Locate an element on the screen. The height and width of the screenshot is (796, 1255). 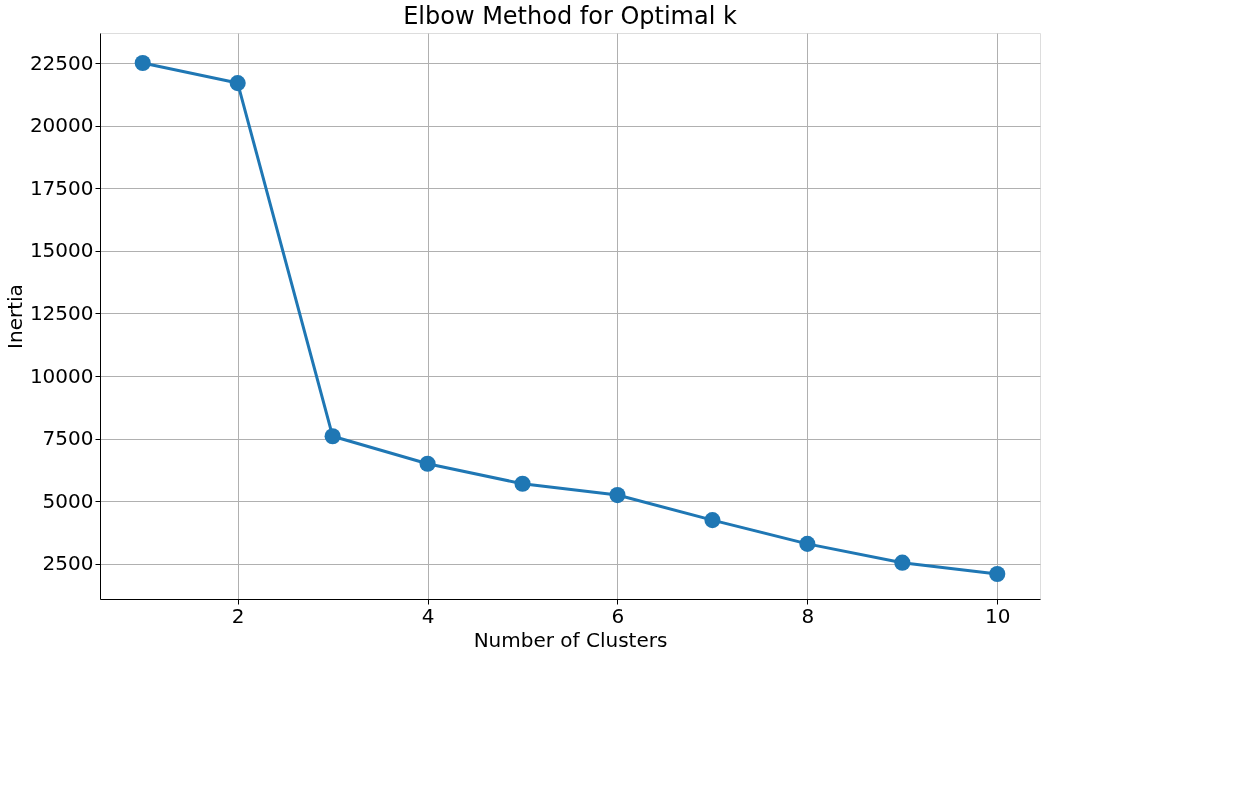
y-tick-label: 17500 is located at coordinates (61, 187).